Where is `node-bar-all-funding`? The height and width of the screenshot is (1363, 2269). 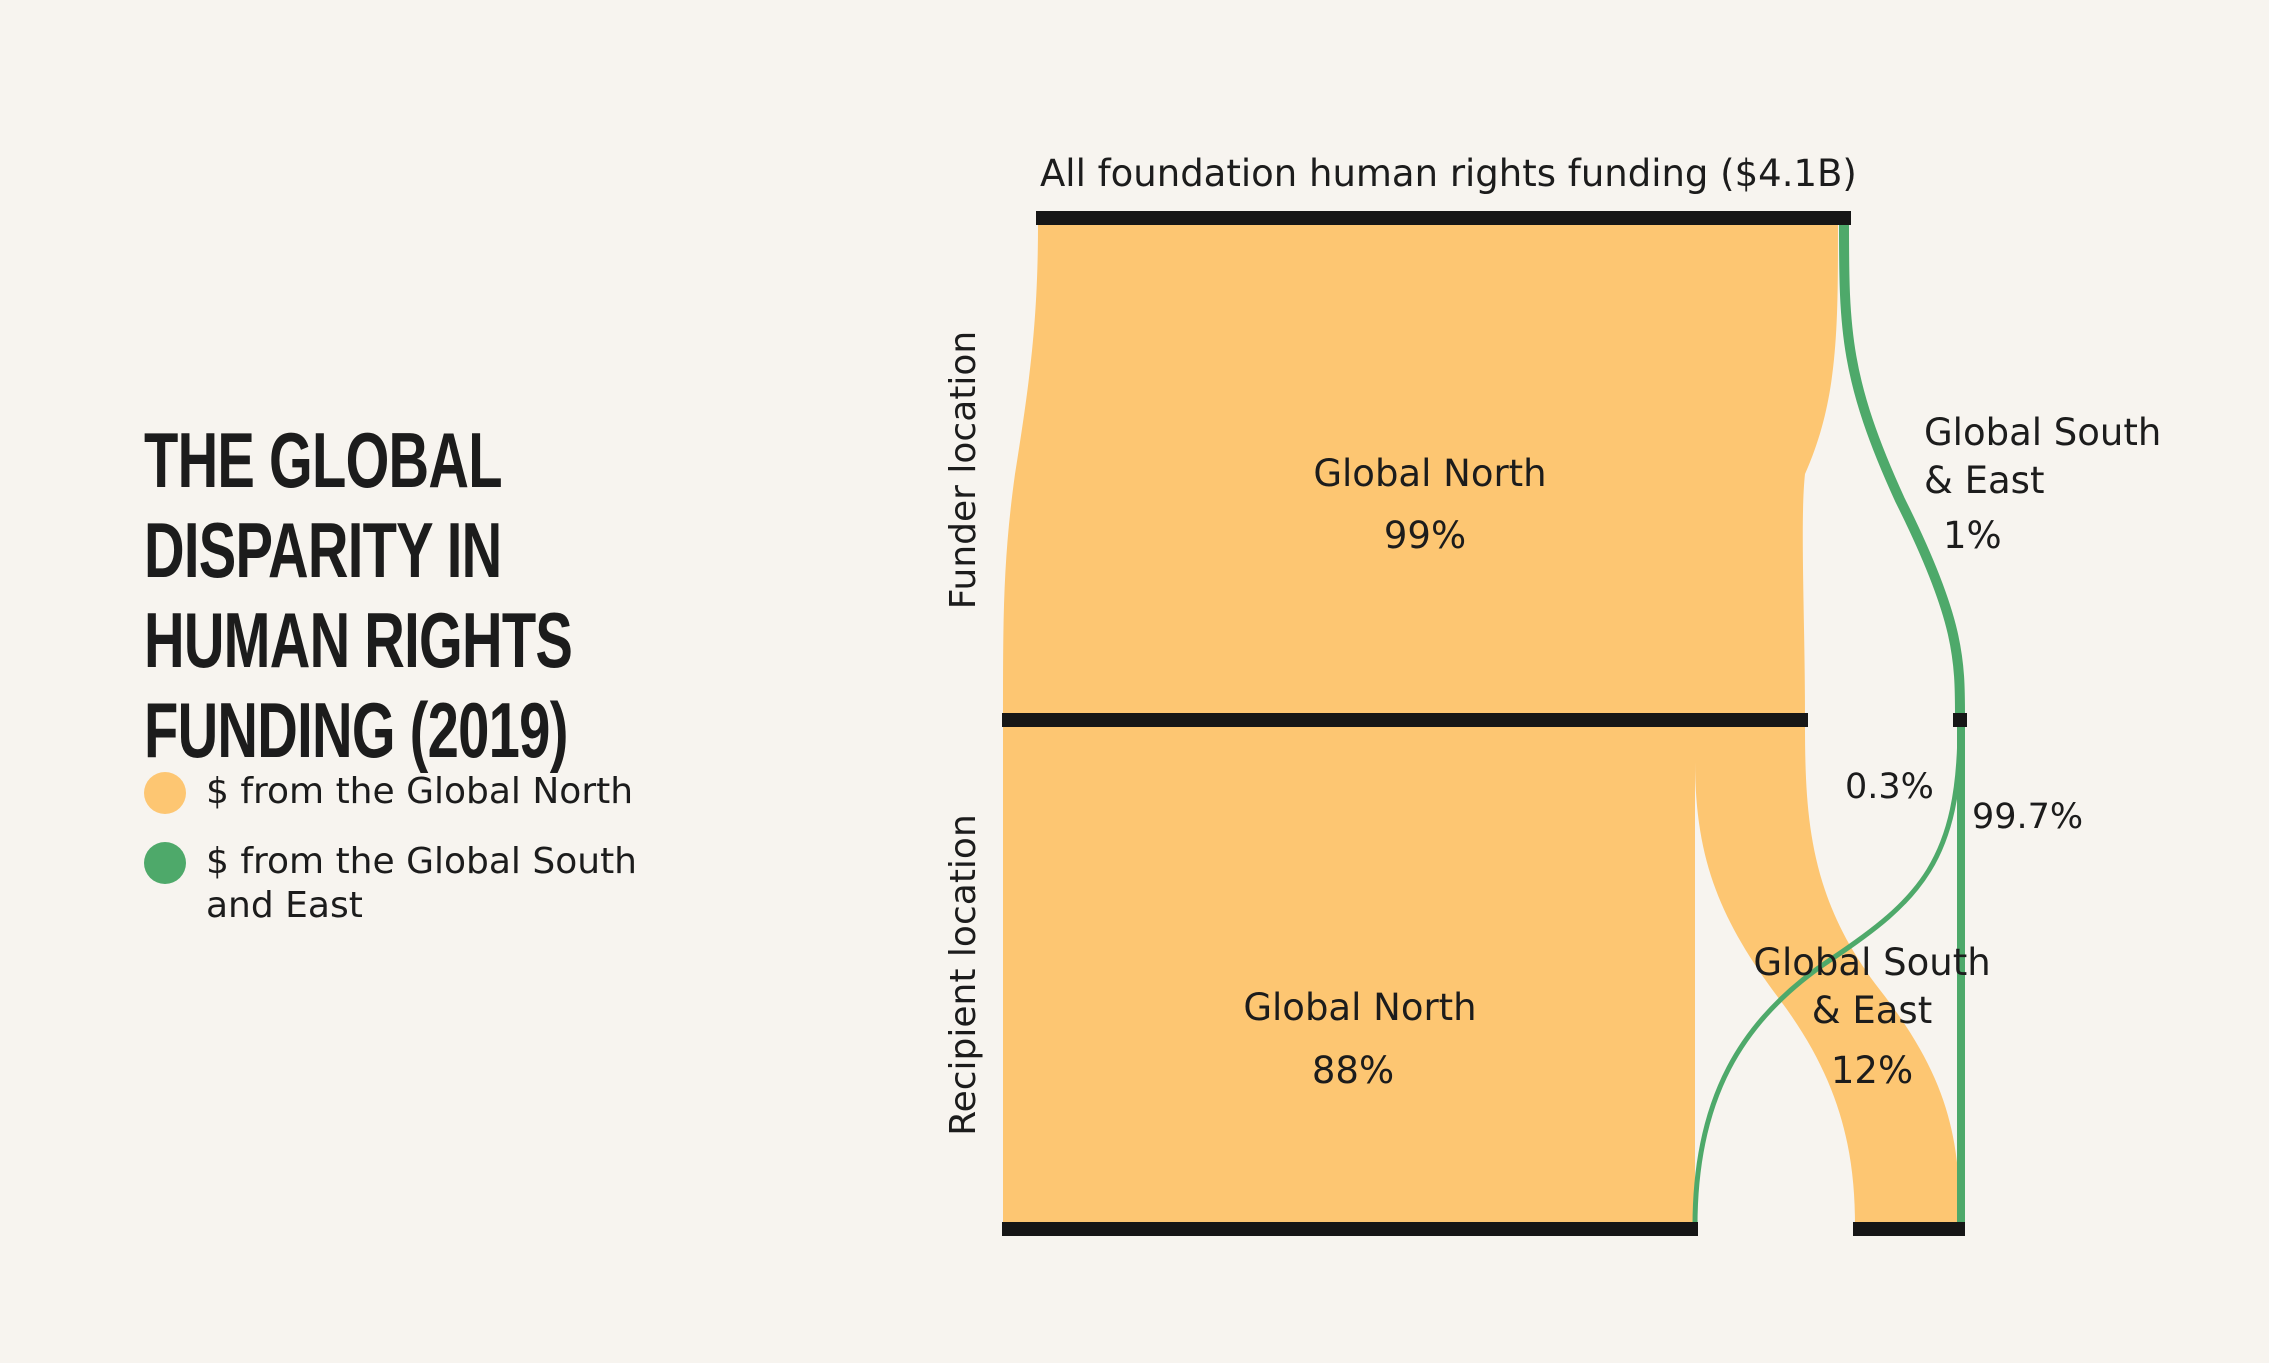 node-bar-all-funding is located at coordinates (1443, 218).